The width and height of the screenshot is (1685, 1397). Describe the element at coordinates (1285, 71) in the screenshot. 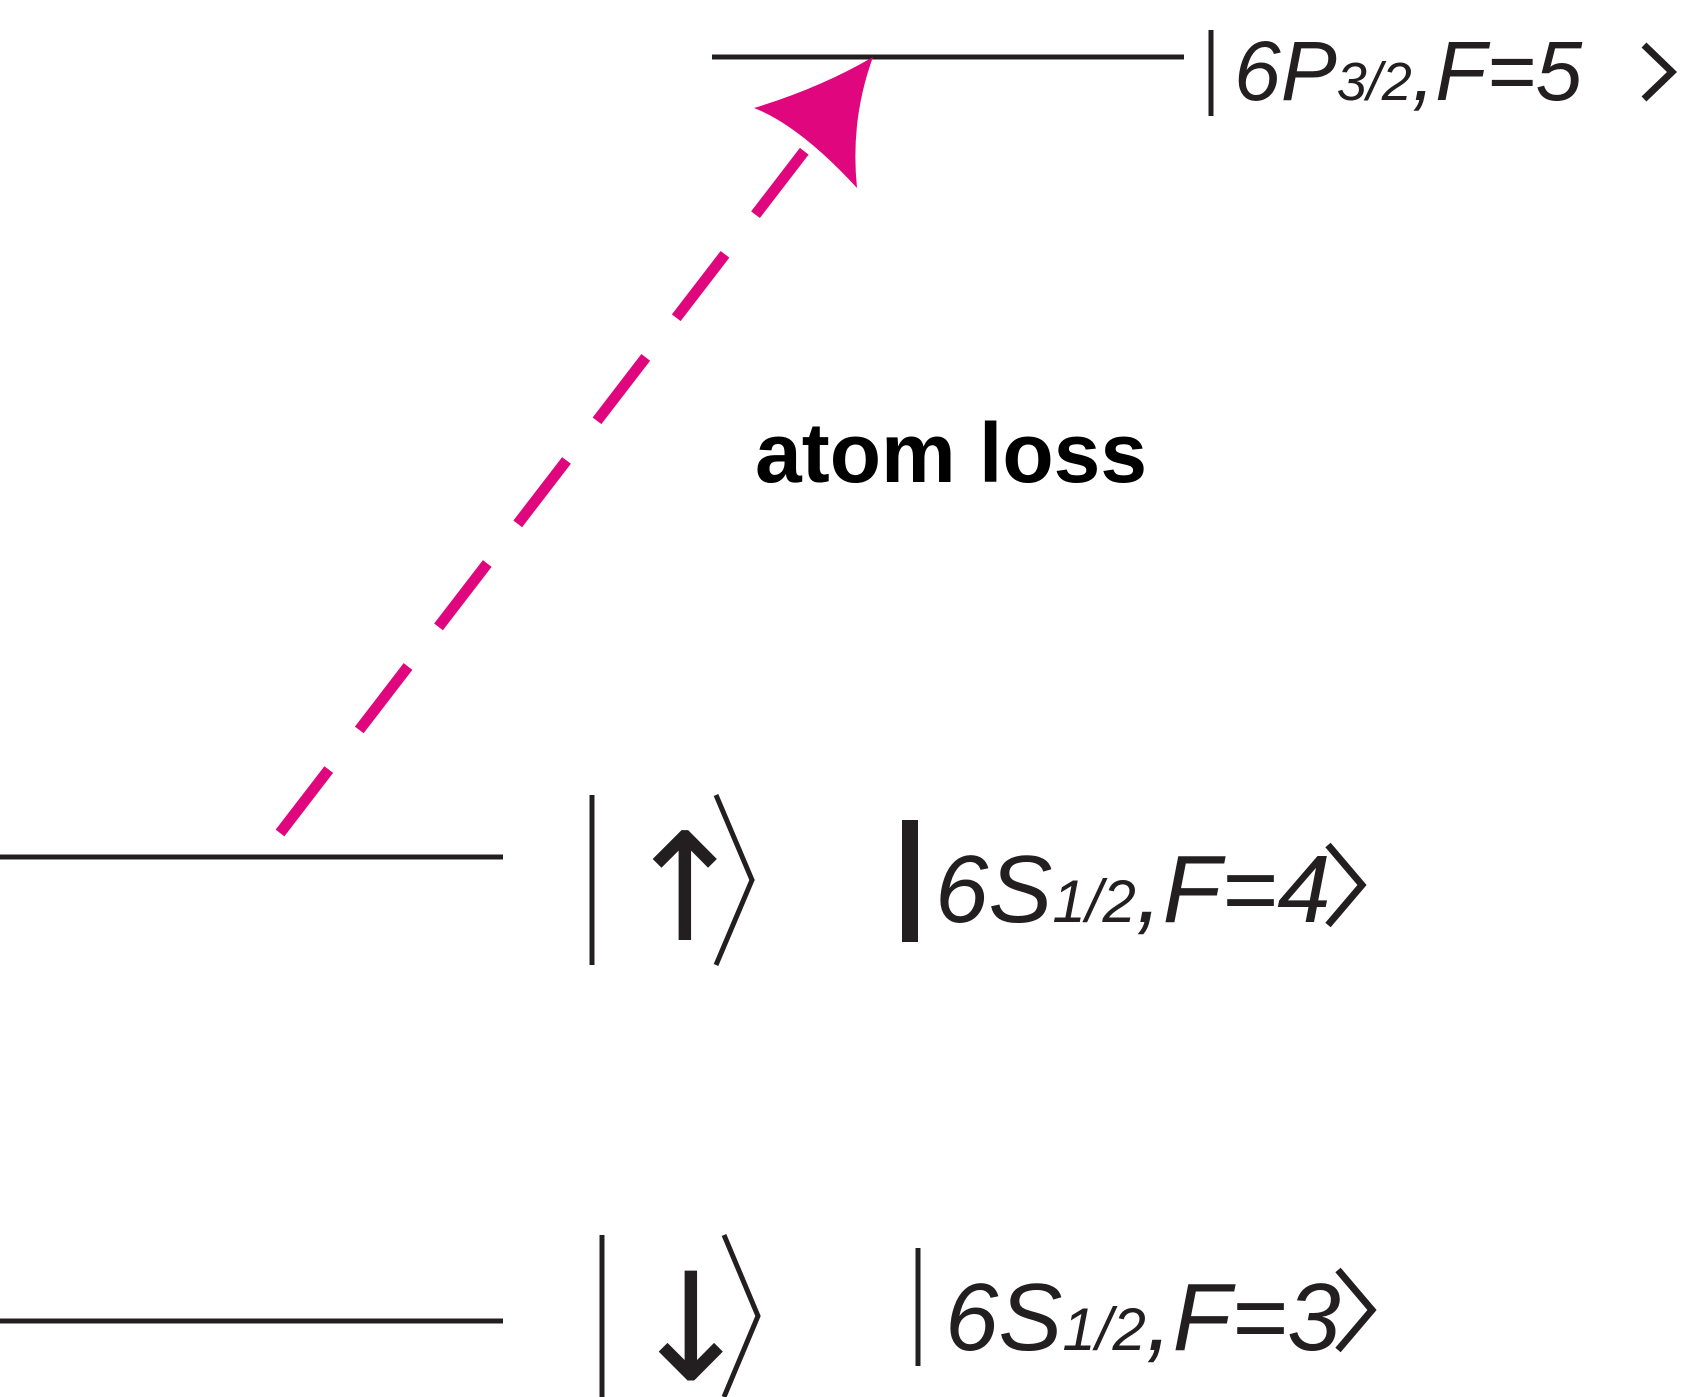

I see `state-term: 6P` at that location.